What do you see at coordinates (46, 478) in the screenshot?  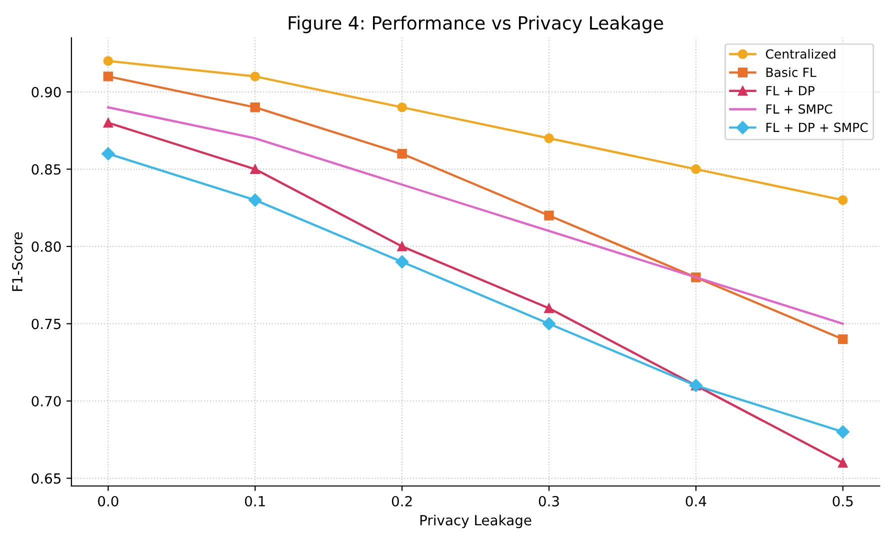 I see `y-tick-label: 0.65` at bounding box center [46, 478].